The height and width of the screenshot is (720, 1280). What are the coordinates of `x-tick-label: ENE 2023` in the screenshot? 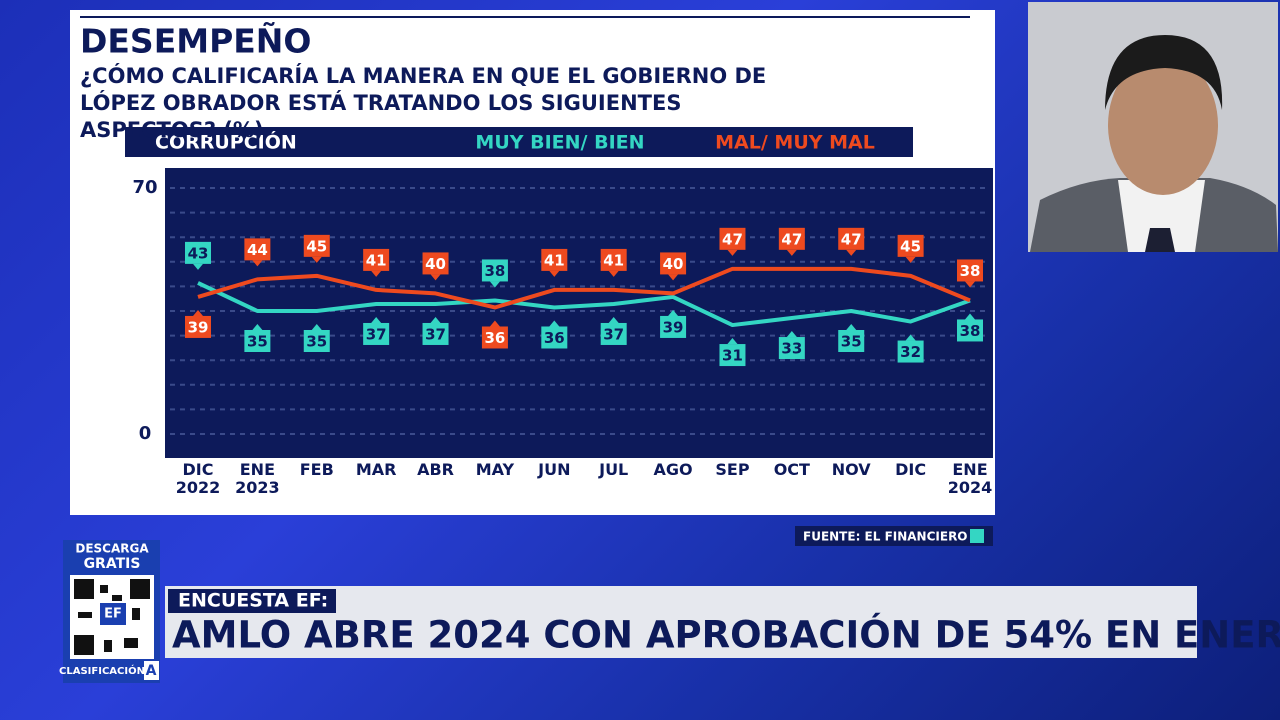 It's located at (257, 478).